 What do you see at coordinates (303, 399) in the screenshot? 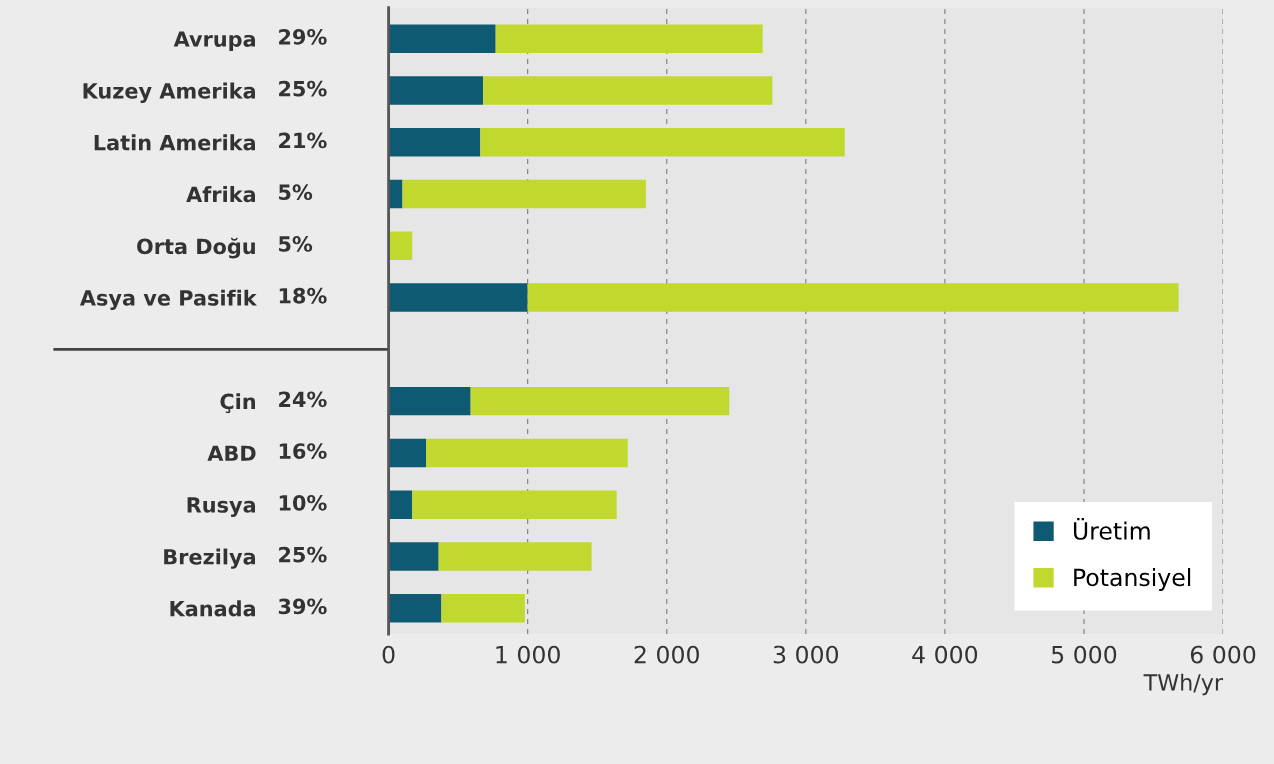
I see `text: 24%` at bounding box center [303, 399].